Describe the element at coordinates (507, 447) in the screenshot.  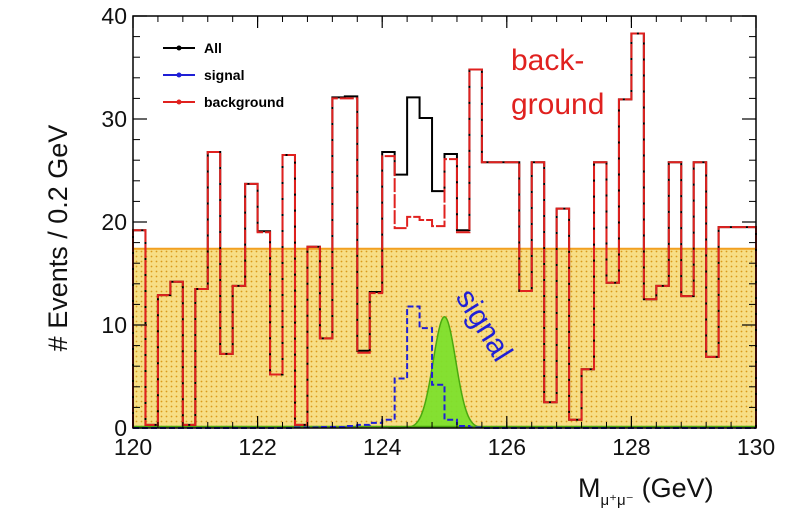
I see `x-tick-label: 126` at that location.